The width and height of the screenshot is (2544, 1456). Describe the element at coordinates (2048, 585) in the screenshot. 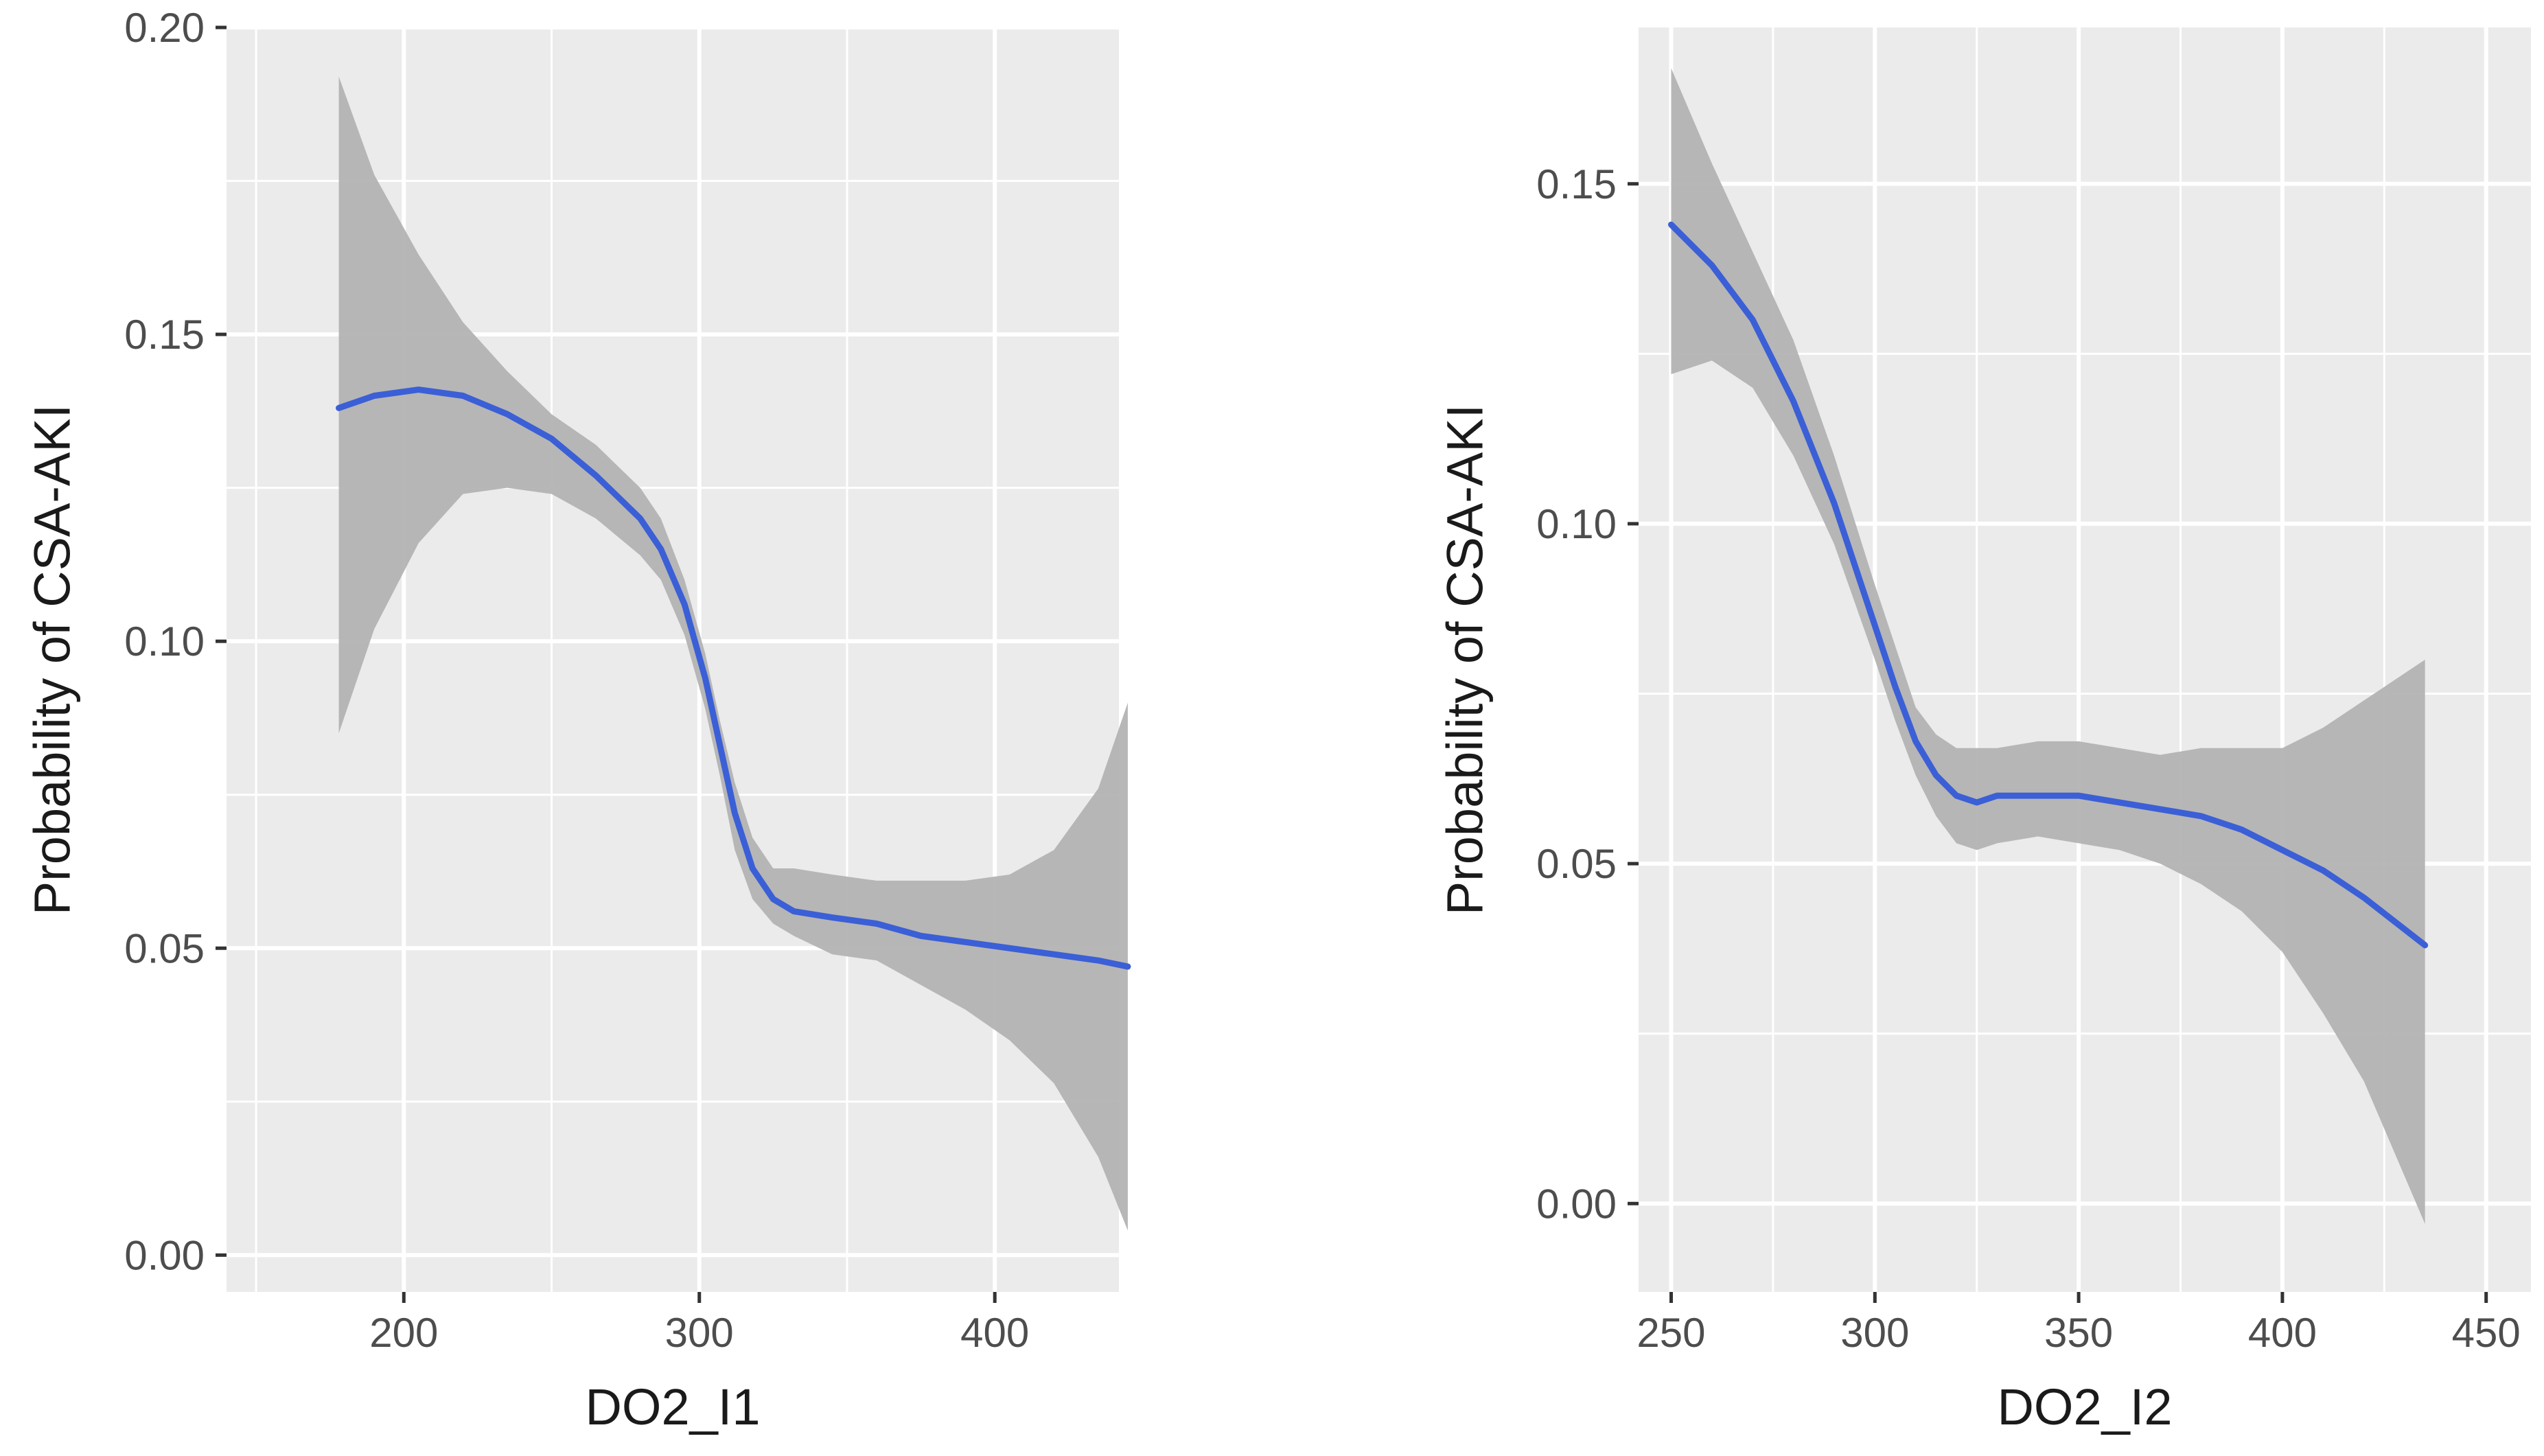

I see `panel-2-smooth-line` at that location.